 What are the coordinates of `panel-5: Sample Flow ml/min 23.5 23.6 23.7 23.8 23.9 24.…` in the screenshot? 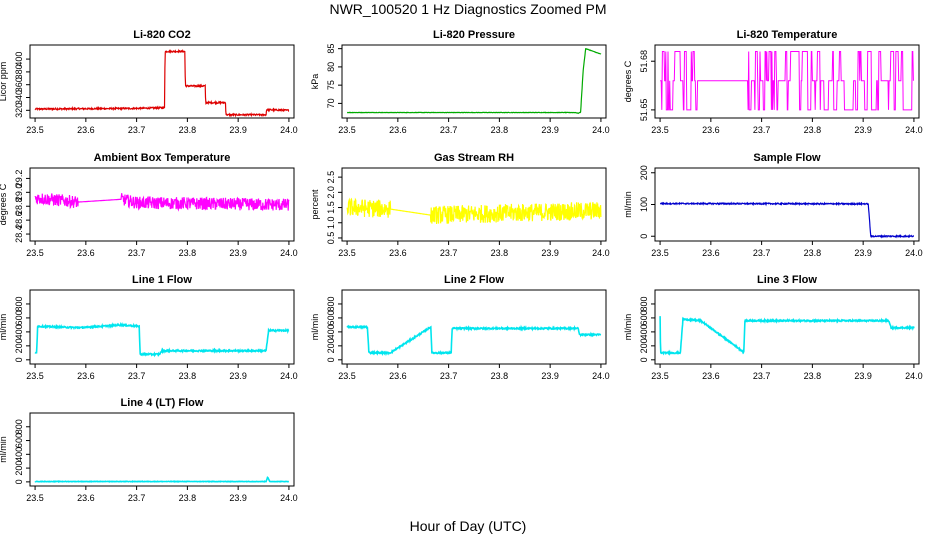 It's located at (773, 205).